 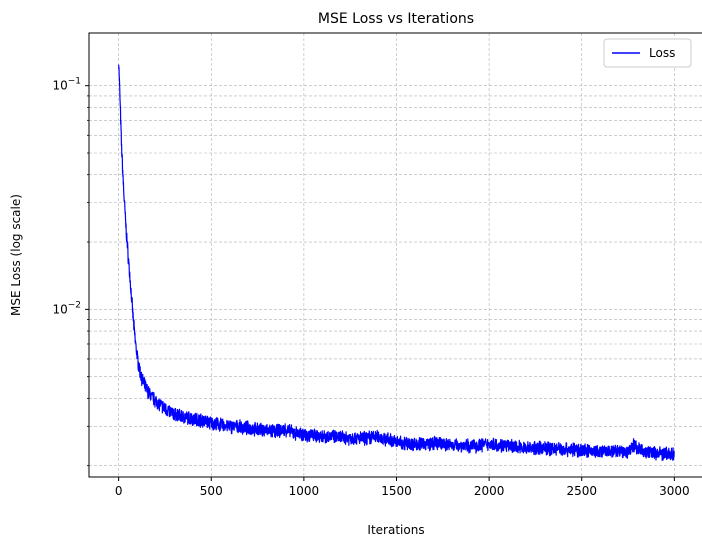 What do you see at coordinates (396, 19) in the screenshot?
I see `chart-title: MSE Loss vs Iterations` at bounding box center [396, 19].